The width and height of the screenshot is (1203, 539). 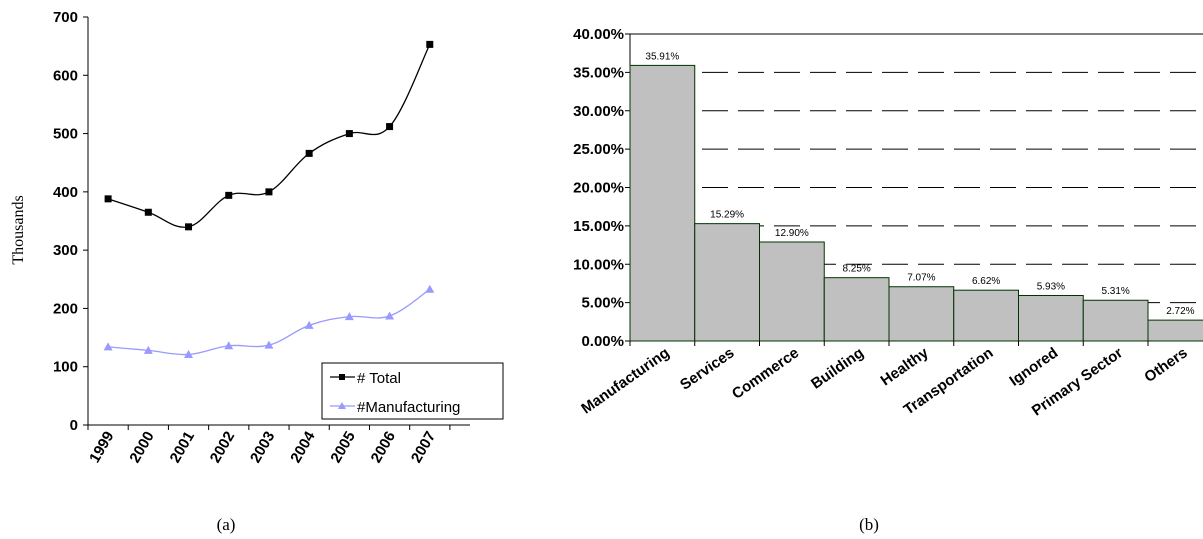 What do you see at coordinates (1051, 286) in the screenshot?
I see `data-label-b: 5.93%` at bounding box center [1051, 286].